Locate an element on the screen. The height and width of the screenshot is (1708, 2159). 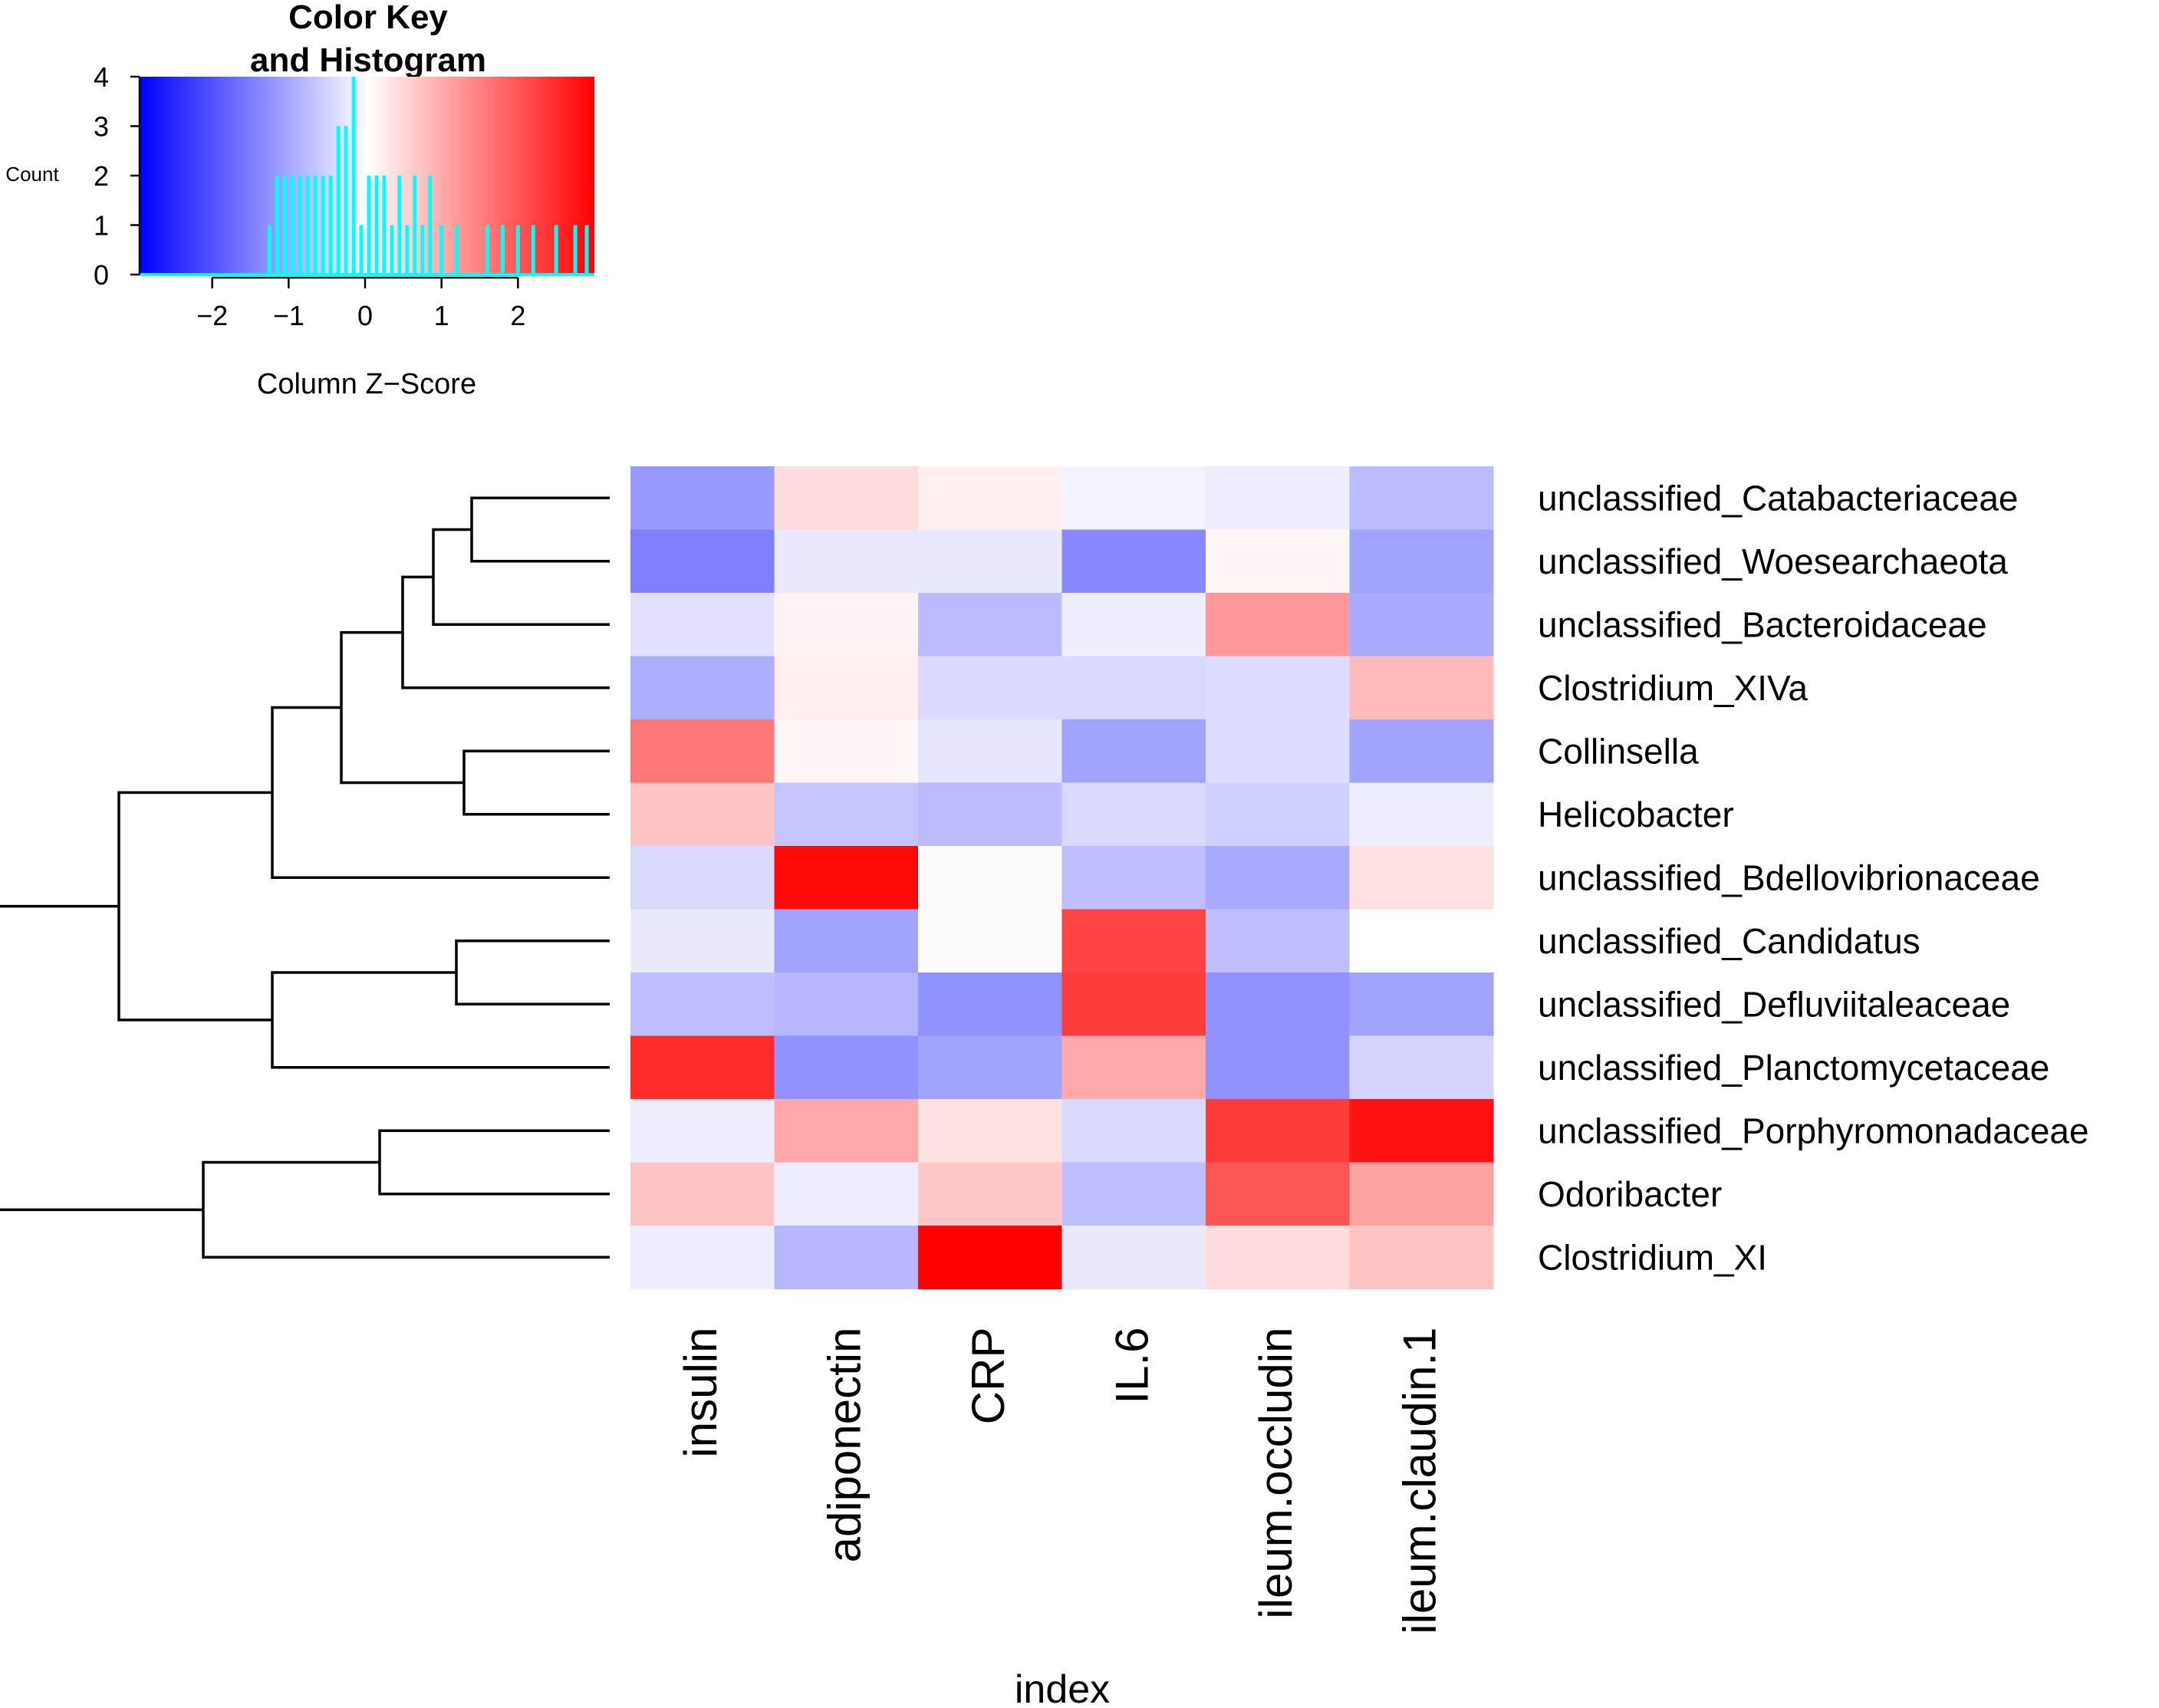
color-key-x-axis: −2 −1 0 1 2 is located at coordinates (360, 304).